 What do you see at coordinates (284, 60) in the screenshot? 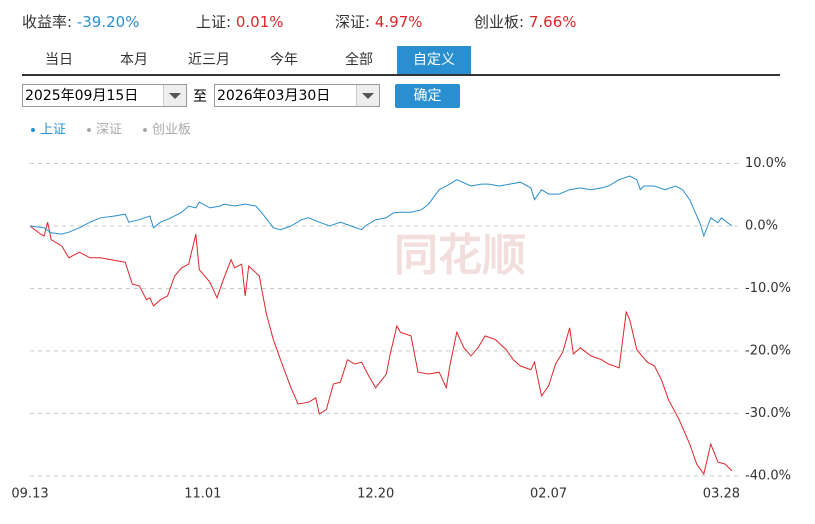
I see `tab: 今年` at bounding box center [284, 60].